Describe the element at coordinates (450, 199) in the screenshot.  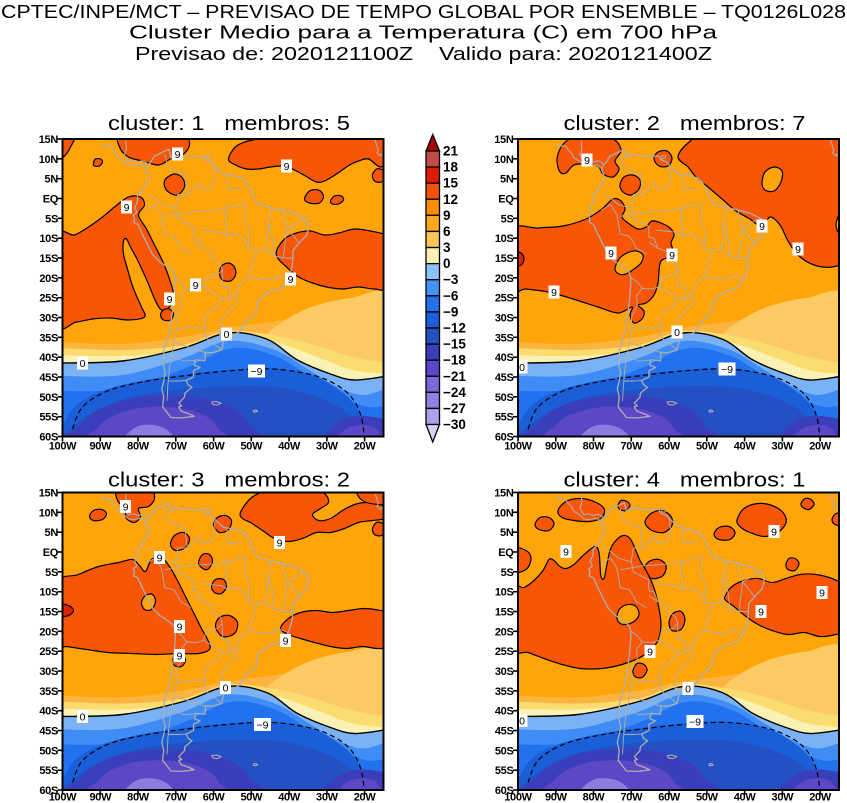
I see `svg-text: 12` at that location.